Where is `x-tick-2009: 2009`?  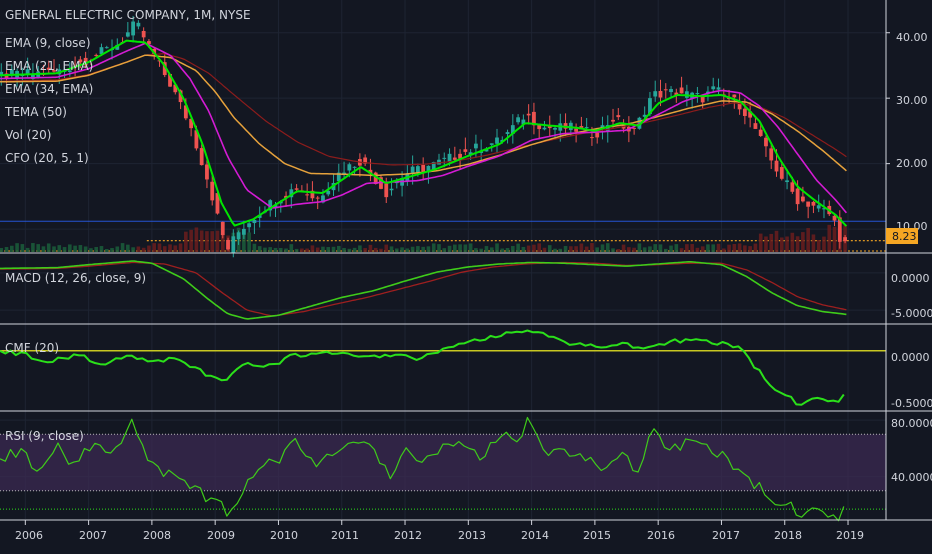
x-tick-2009: 2009 is located at coordinates (221, 535).